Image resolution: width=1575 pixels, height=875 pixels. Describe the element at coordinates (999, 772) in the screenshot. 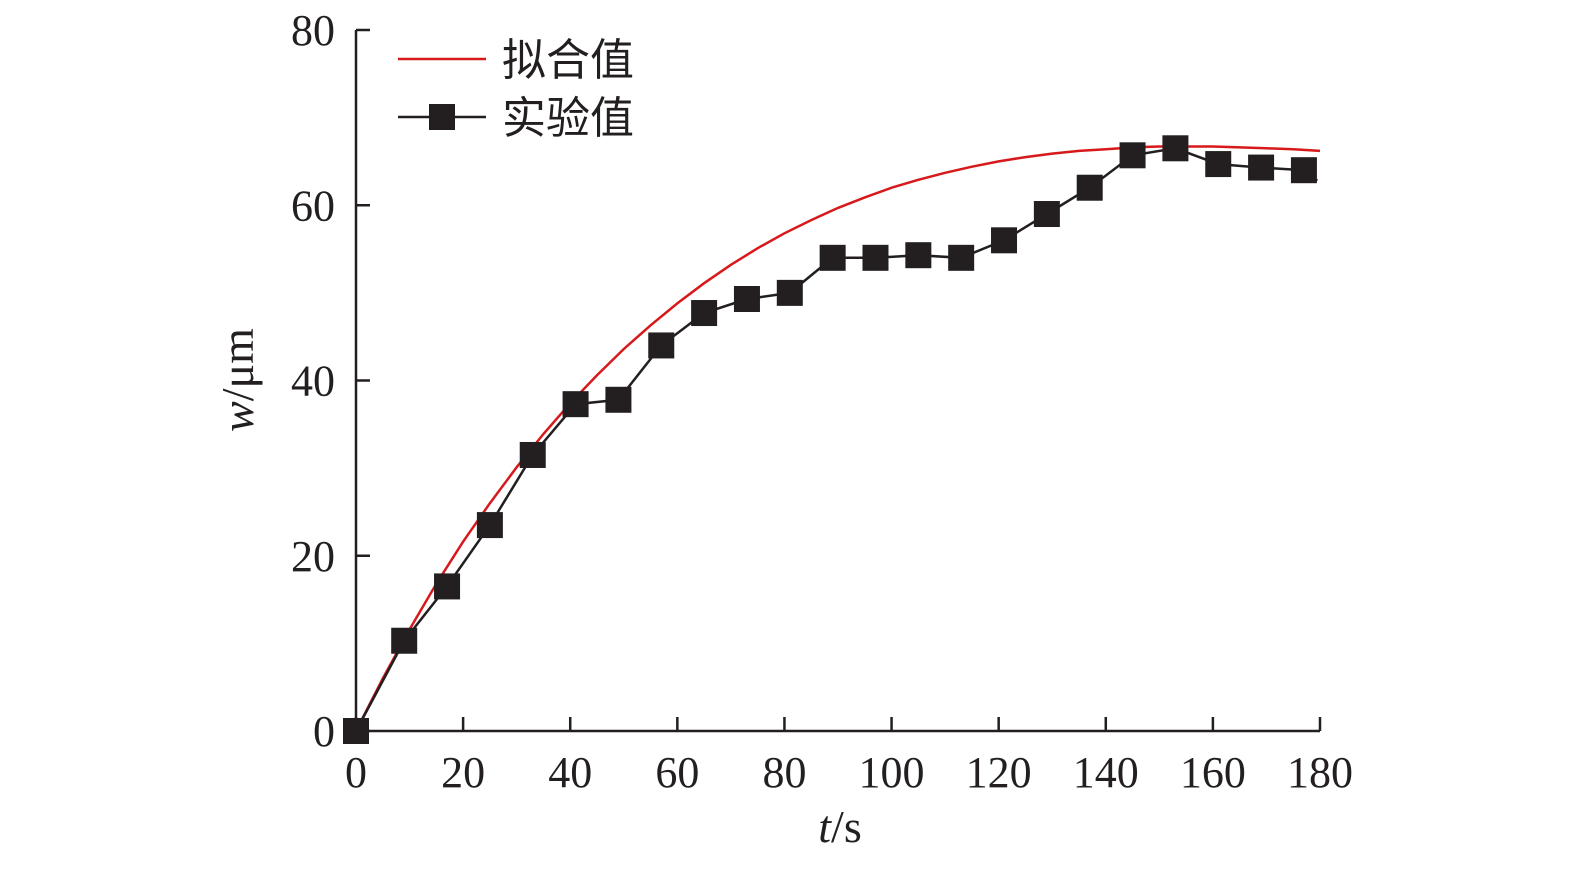

I see `x-tick-label: 120` at that location.